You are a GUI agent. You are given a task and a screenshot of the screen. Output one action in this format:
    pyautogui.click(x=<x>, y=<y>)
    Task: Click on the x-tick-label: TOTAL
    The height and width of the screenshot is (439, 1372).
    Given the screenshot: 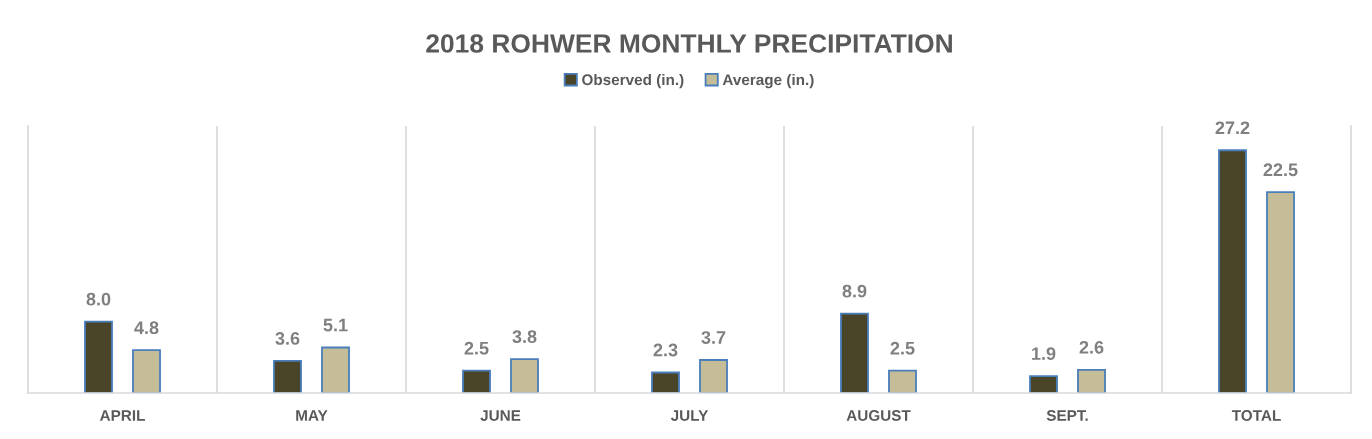 What is the action you would take?
    pyautogui.click(x=1256, y=415)
    